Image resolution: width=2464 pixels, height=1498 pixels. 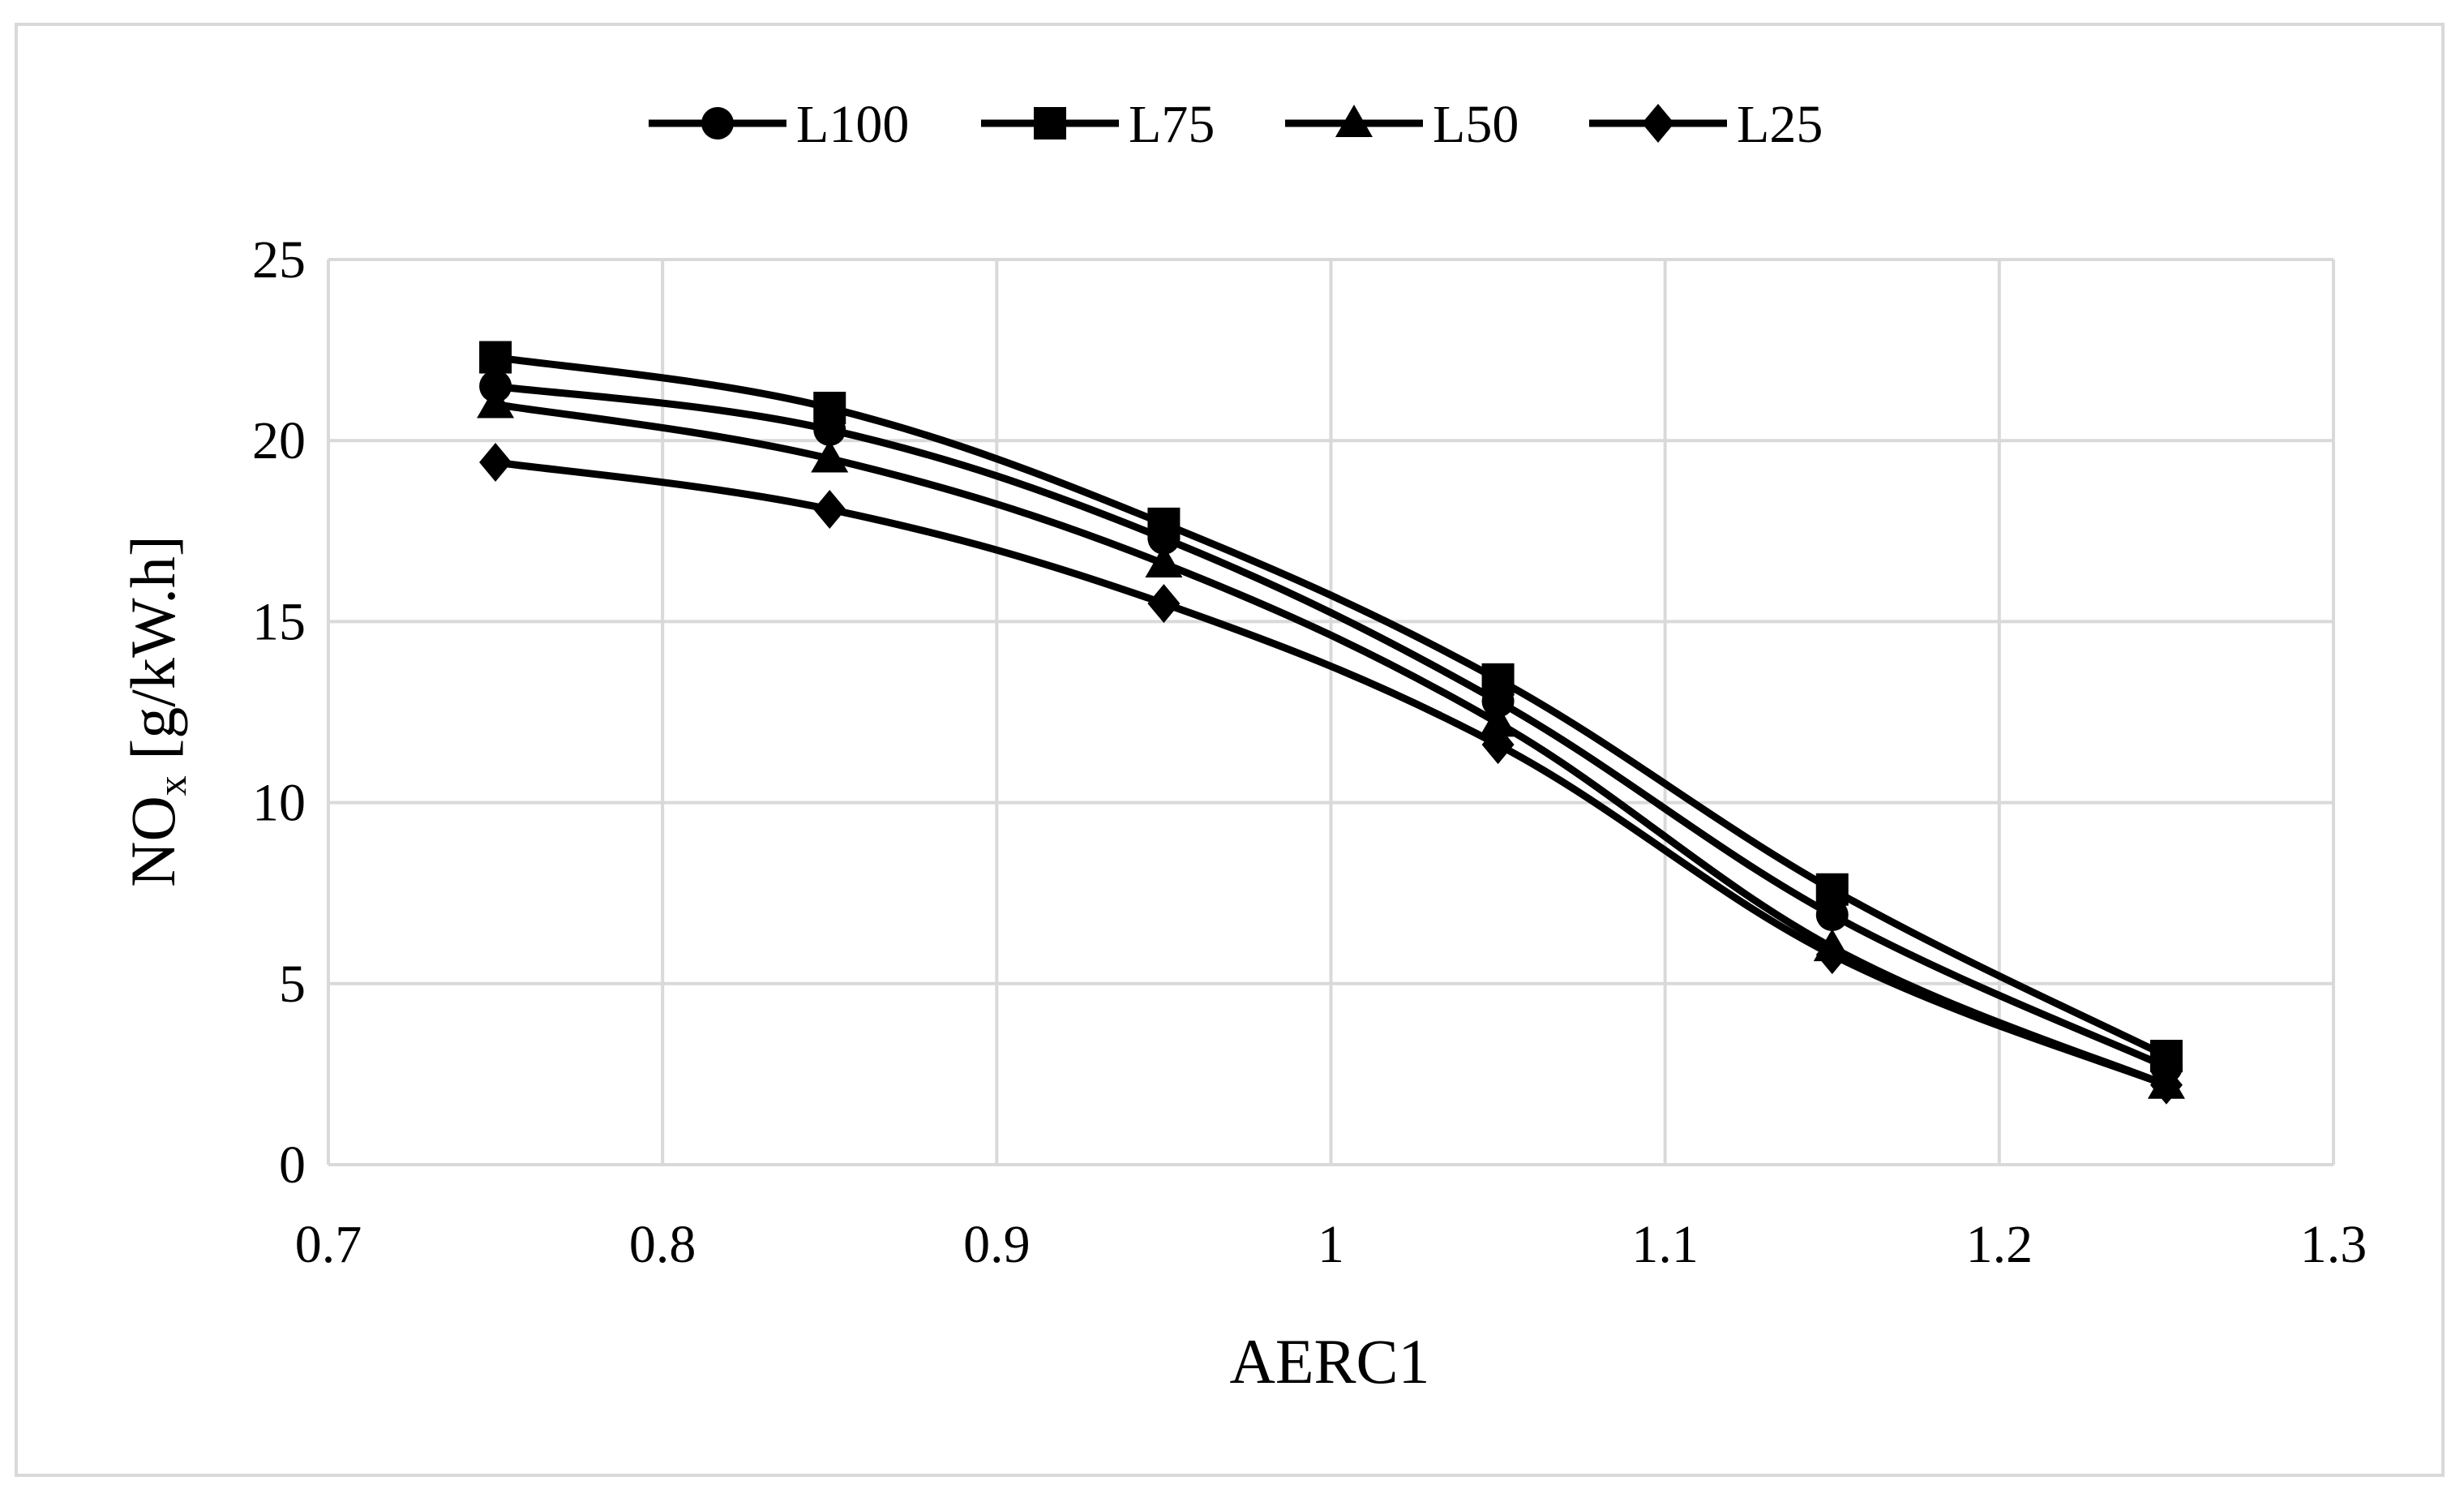 What do you see at coordinates (1354, 121) in the screenshot?
I see `legend-marker-triangle` at bounding box center [1354, 121].